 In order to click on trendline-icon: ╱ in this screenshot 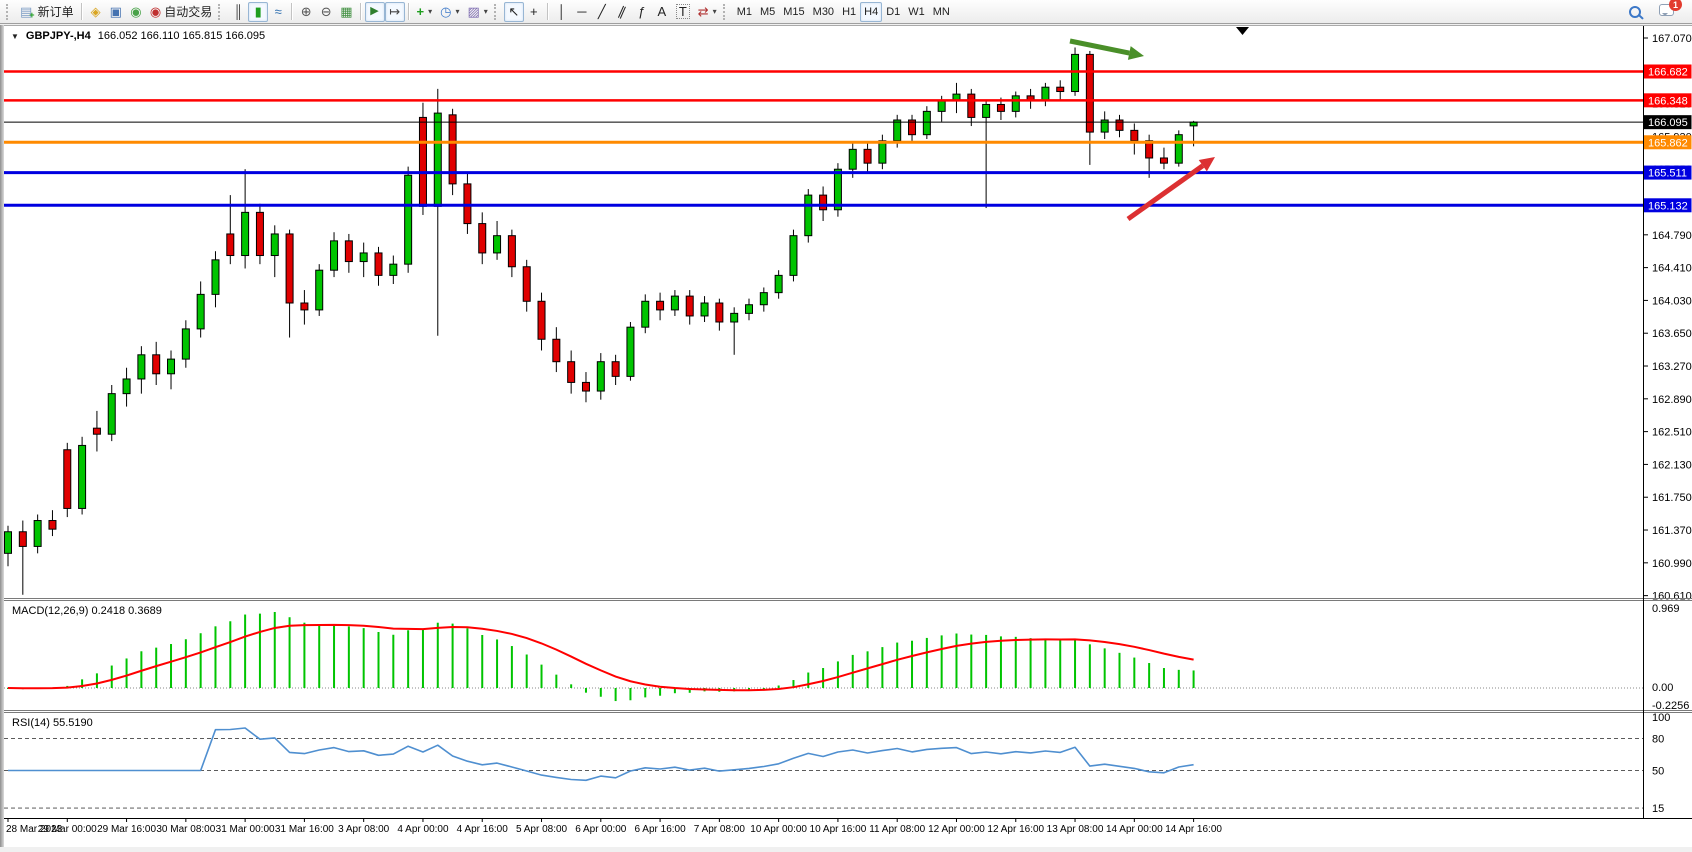, I will do `click(601, 11)`.